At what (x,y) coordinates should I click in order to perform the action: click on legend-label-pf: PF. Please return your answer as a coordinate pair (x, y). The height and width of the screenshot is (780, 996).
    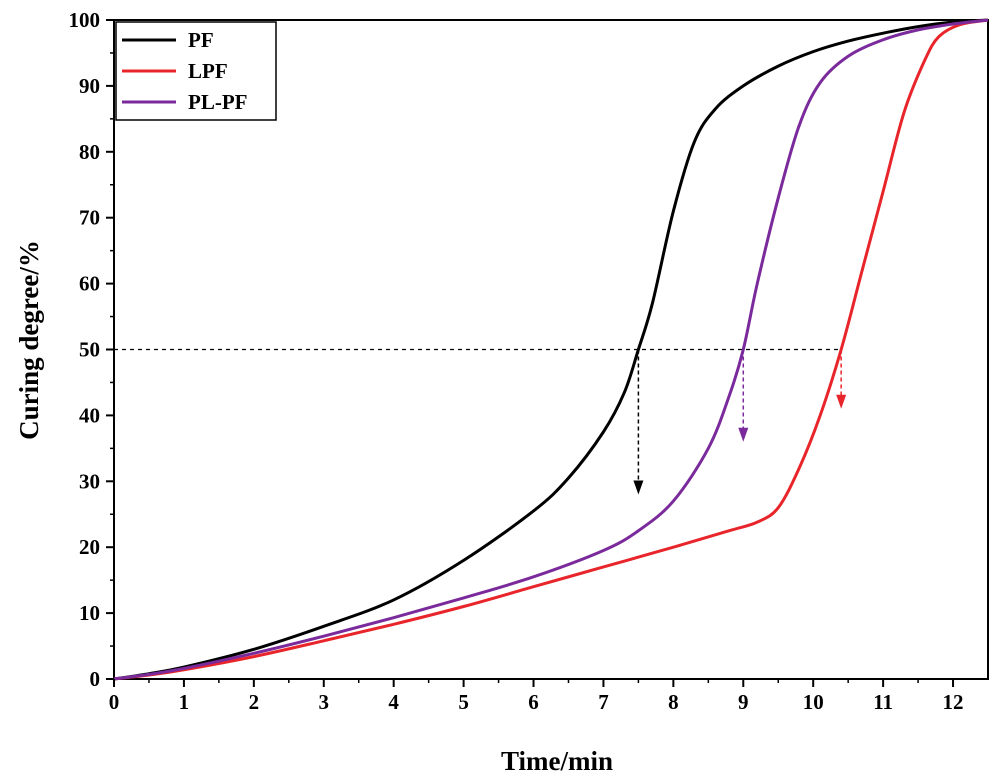
    Looking at the image, I should click on (201, 40).